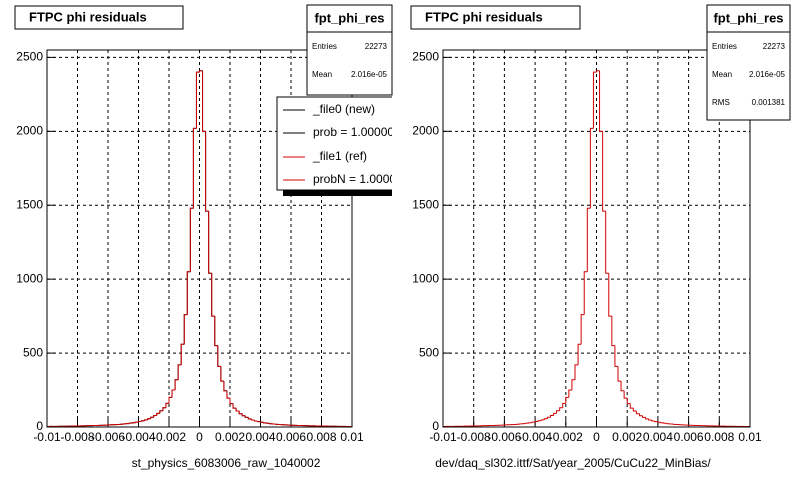 The height and width of the screenshot is (480, 800). Describe the element at coordinates (291, 437) in the screenshot. I see `x-tick-label: 0.006` at that location.